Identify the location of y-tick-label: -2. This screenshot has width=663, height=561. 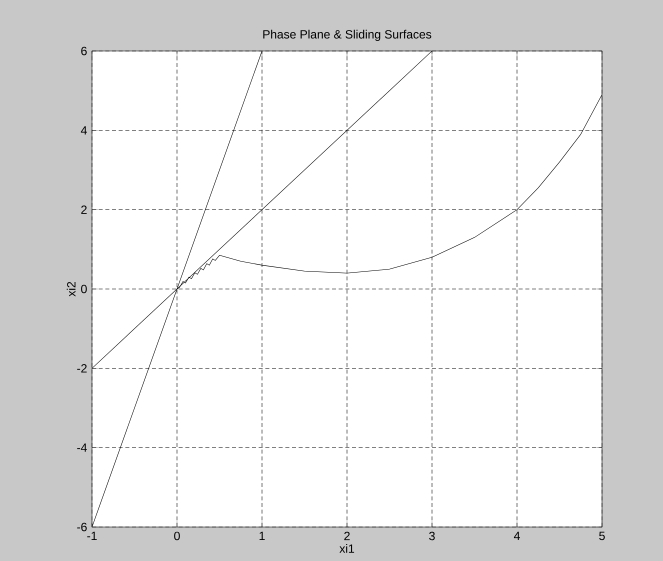
(82, 368).